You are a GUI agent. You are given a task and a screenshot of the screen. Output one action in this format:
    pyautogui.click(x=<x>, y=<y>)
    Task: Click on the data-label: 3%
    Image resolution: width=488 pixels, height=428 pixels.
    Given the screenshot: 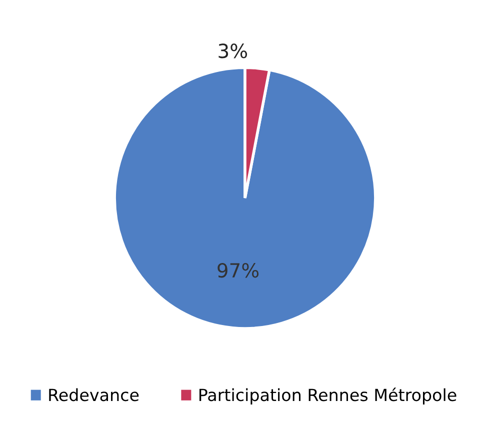 What is the action you would take?
    pyautogui.click(x=233, y=51)
    